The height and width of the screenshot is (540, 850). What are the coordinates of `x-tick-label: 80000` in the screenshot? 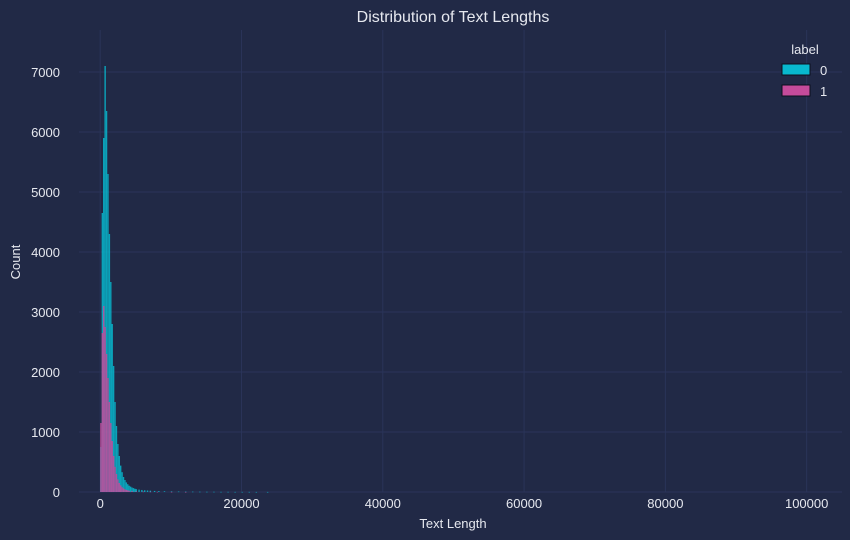 It's located at (665, 503).